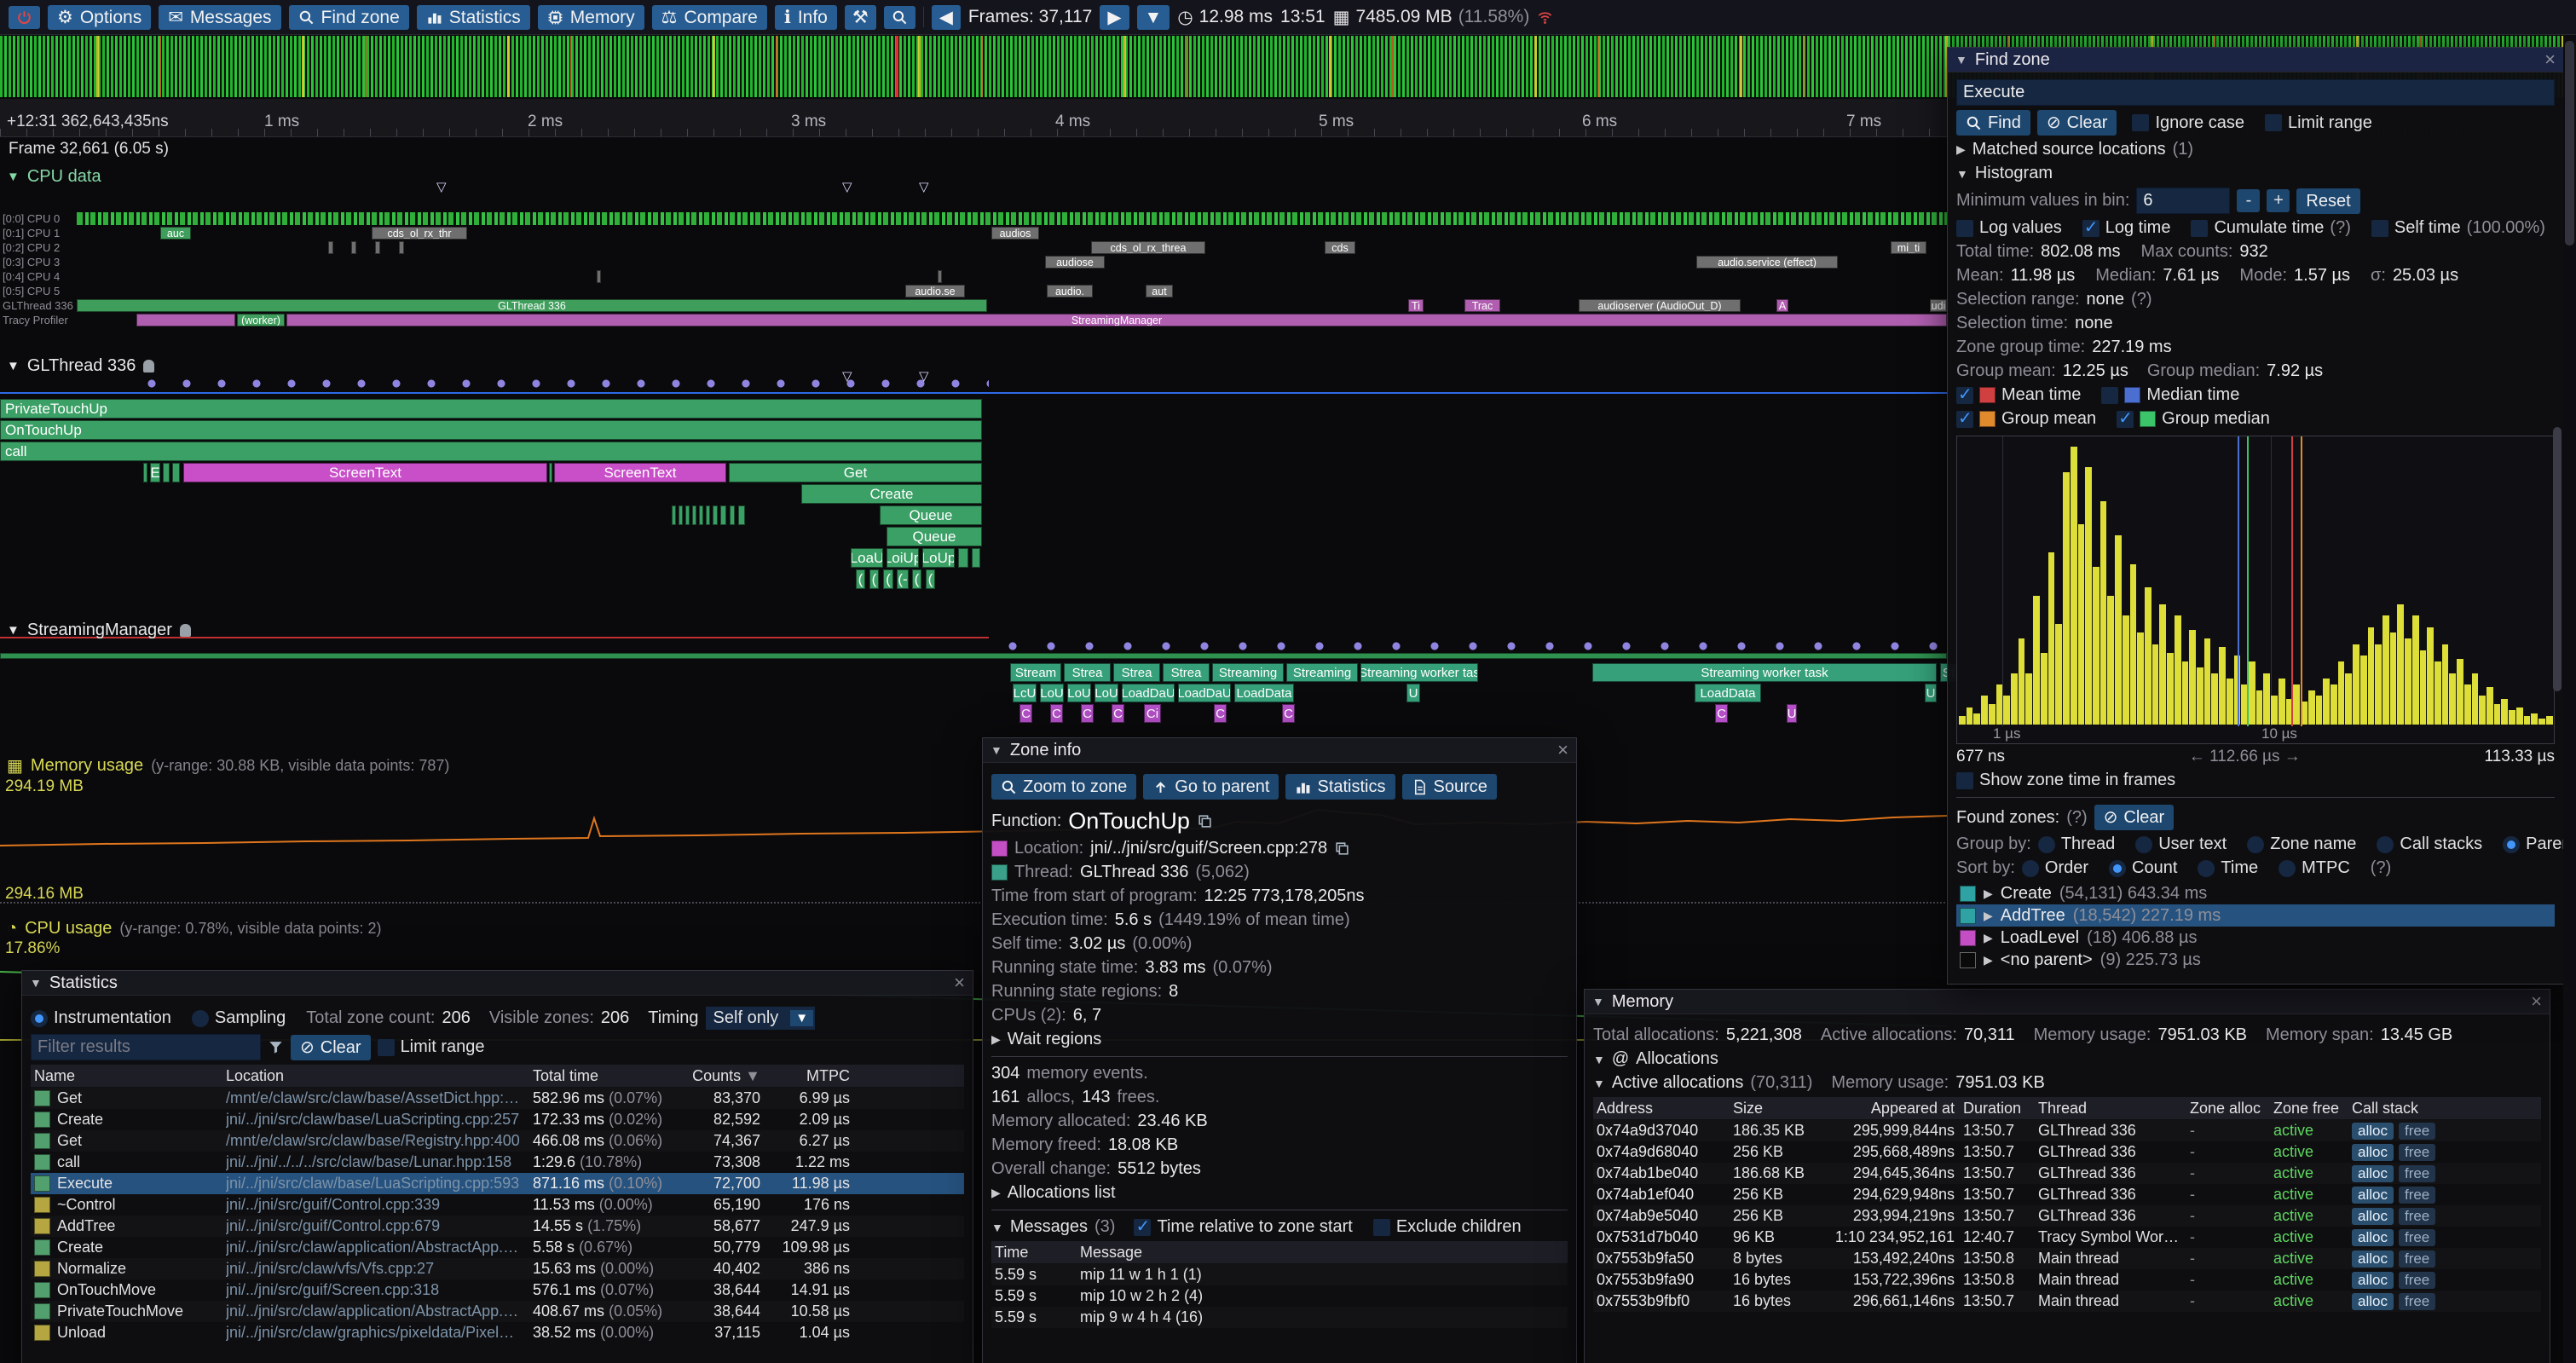 The height and width of the screenshot is (1363, 2576). Describe the element at coordinates (1052, 693) in the screenshot. I see `zone-bar: LoU` at that location.